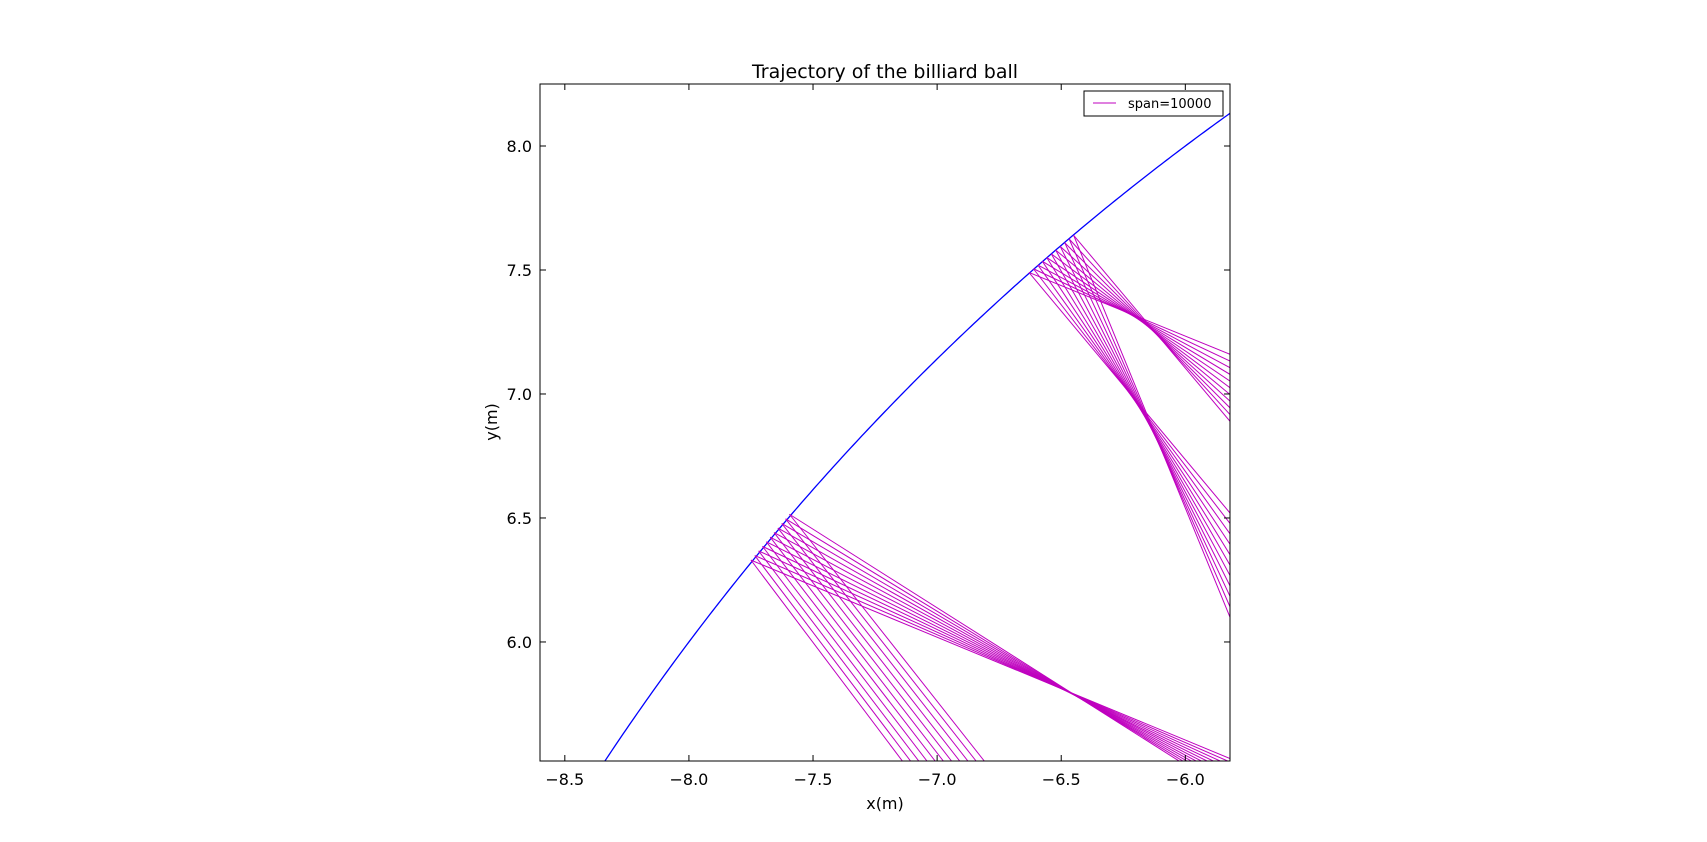 Image resolution: width=1707 pixels, height=842 pixels. What do you see at coordinates (519, 146) in the screenshot?
I see `y-tick-label: 8.0` at bounding box center [519, 146].